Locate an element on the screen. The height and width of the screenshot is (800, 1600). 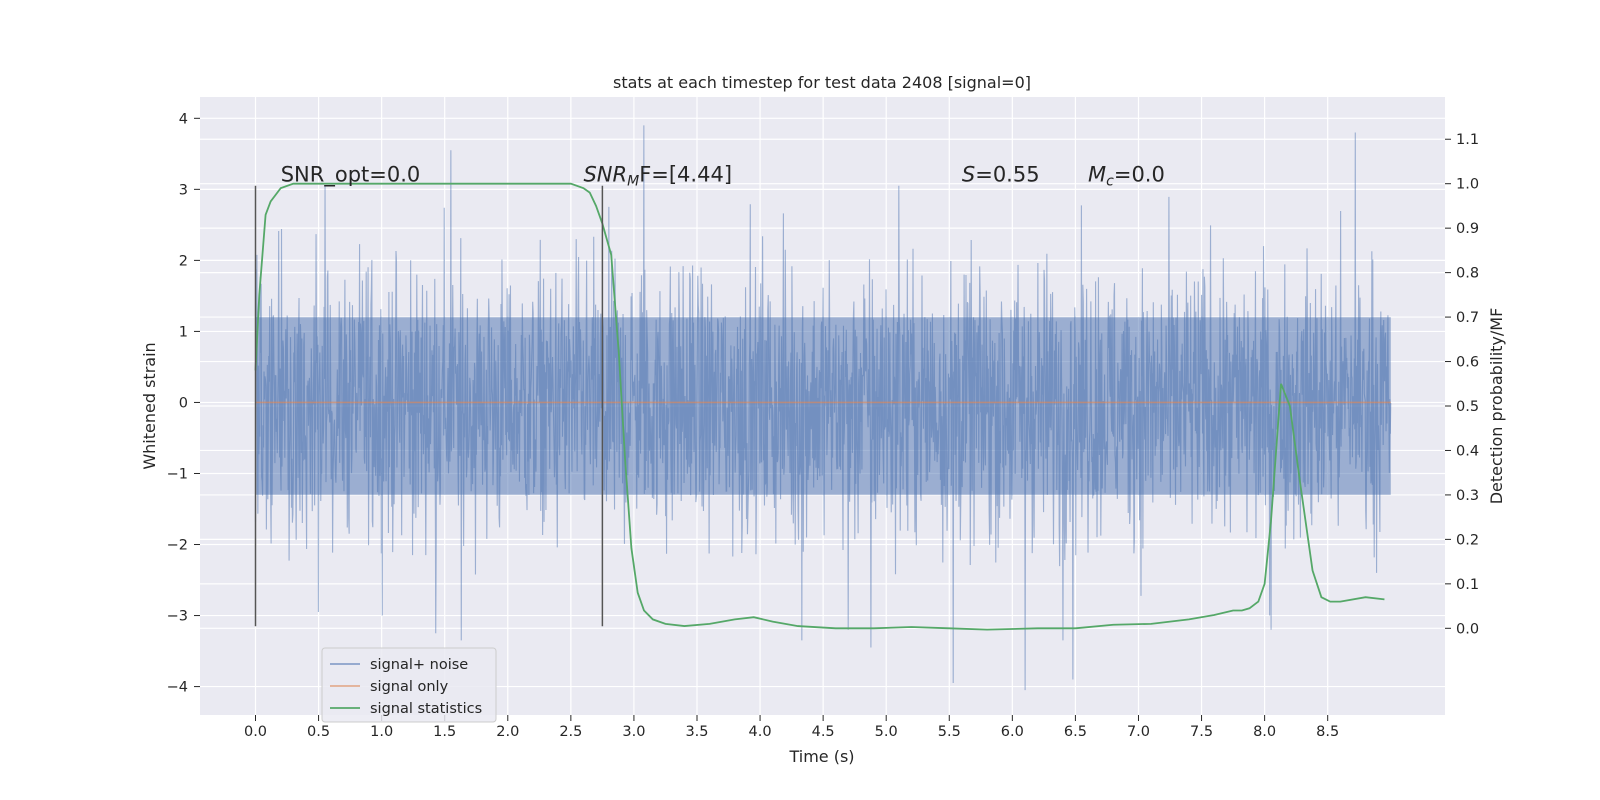
legend-label-signal-only: signal only is located at coordinates (409, 687).